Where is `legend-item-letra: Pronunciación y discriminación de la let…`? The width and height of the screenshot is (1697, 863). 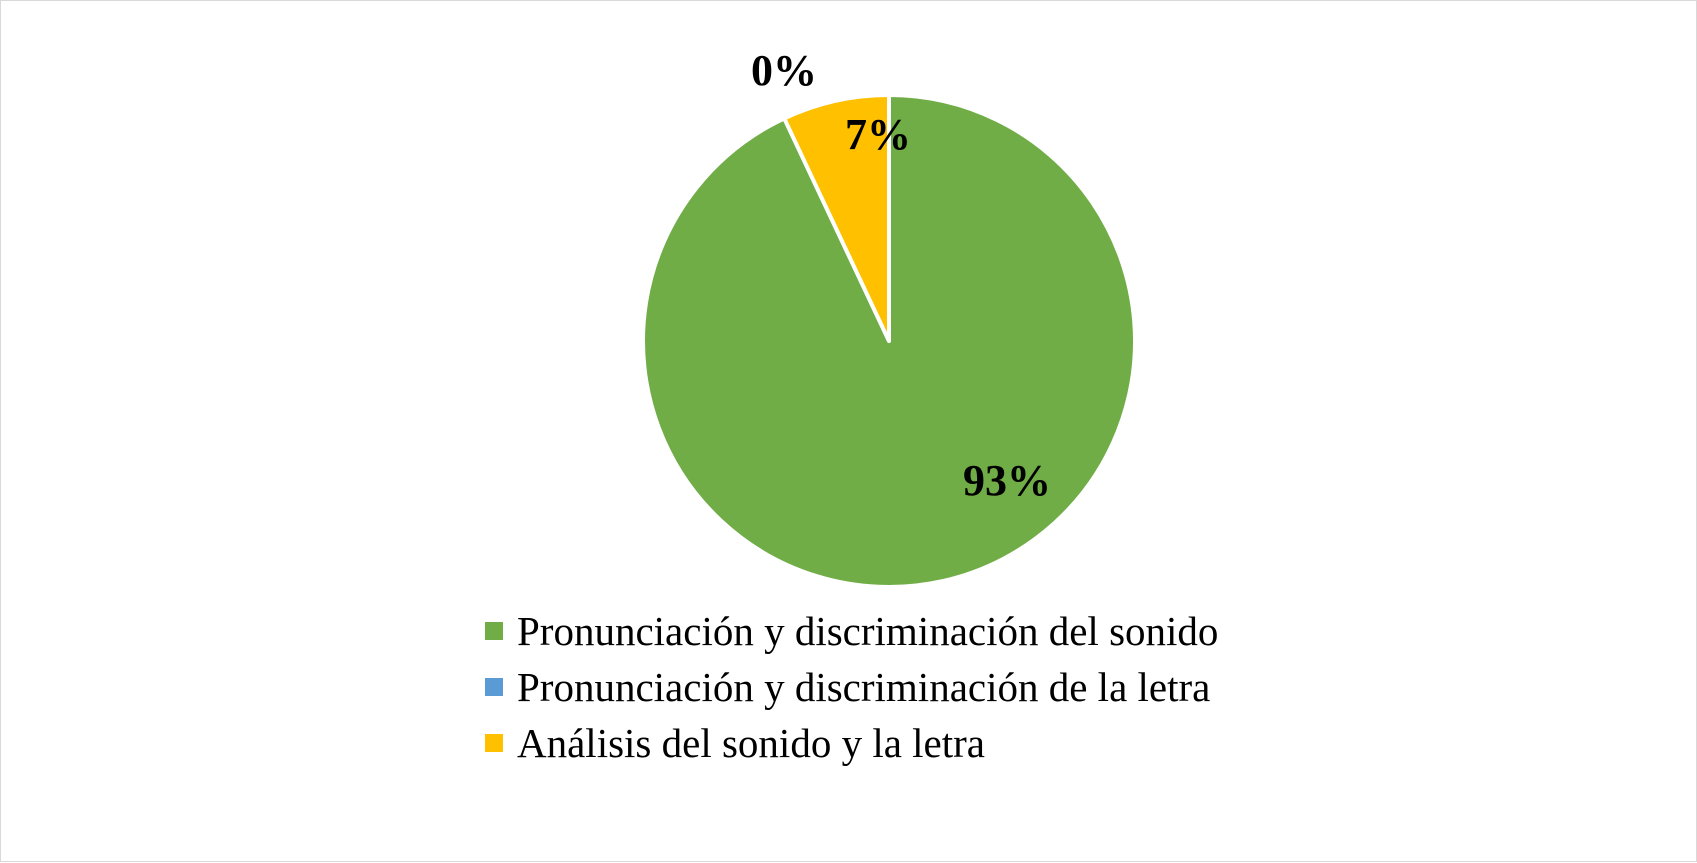
legend-item-letra: Pronunciación y discriminación de la let… is located at coordinates (851, 687).